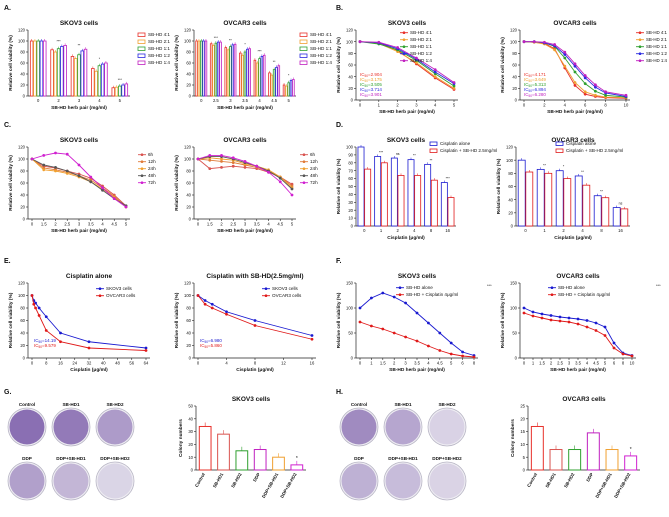  Describe the element at coordinates (398, 154) in the screenshot. I see `D1-significance: ns` at that location.